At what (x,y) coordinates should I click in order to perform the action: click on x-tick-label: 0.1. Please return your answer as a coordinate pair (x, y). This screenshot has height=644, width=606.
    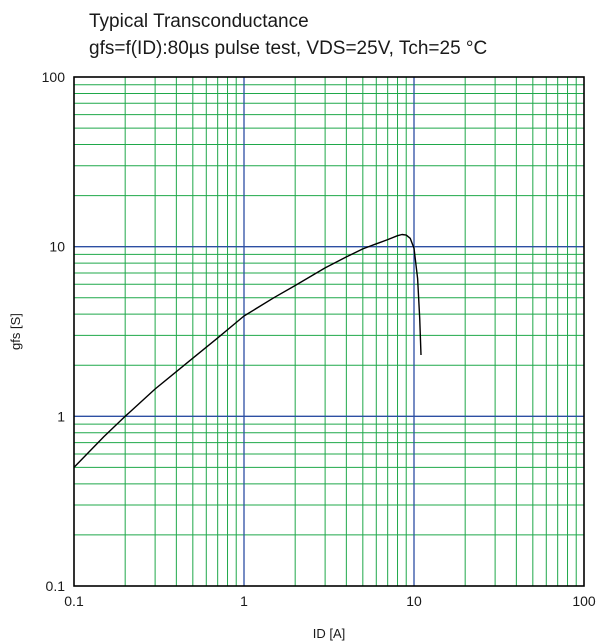
    Looking at the image, I should click on (74, 601).